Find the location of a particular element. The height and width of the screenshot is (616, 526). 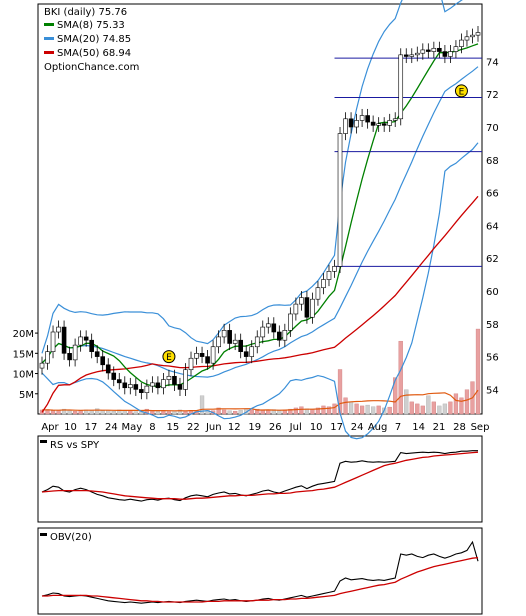

legend-swatch-sma50 is located at coordinates (49, 52).